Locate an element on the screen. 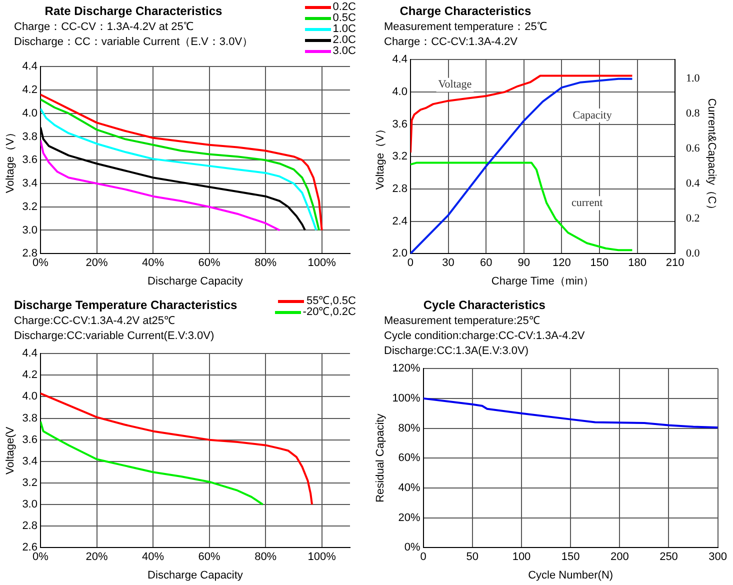  y2-tick-label: 0.2 is located at coordinates (693, 218).